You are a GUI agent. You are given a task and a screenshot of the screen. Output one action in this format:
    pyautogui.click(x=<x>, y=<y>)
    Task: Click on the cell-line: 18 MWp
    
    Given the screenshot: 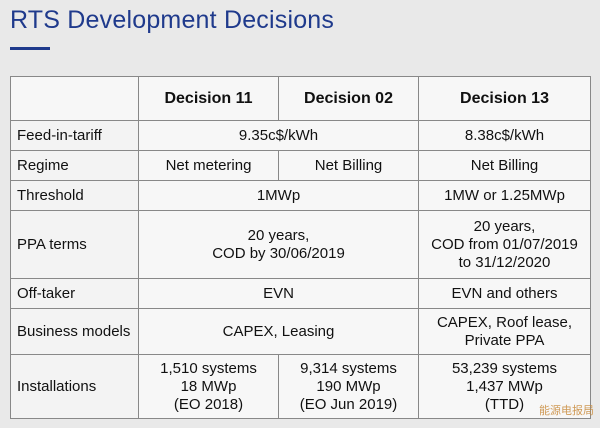 What is the action you would take?
    pyautogui.click(x=208, y=386)
    